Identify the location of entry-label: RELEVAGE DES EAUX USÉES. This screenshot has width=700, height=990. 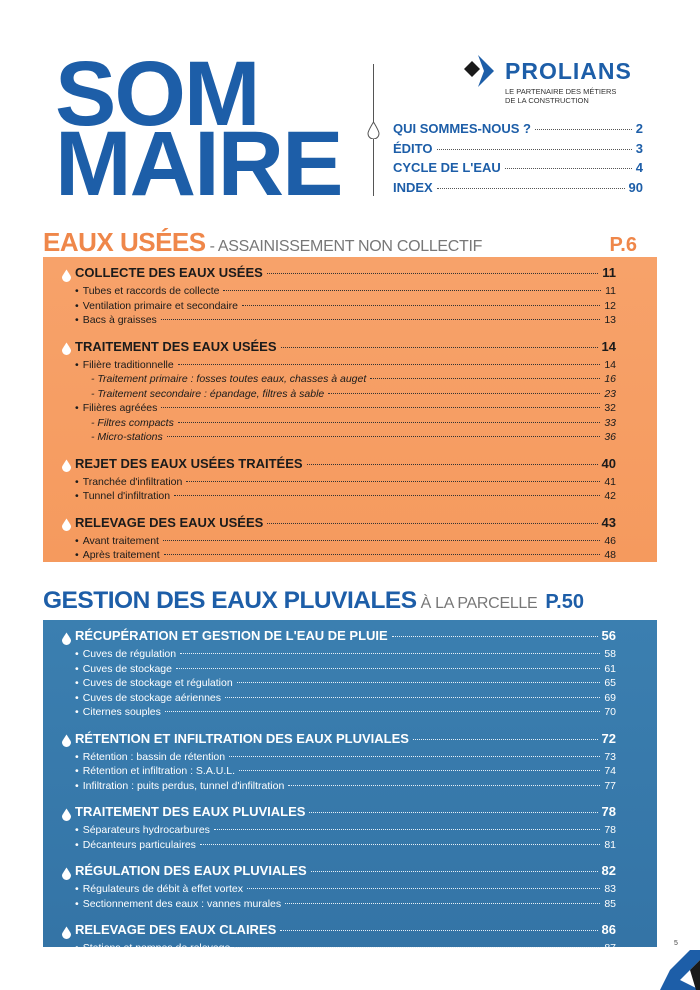
(169, 522).